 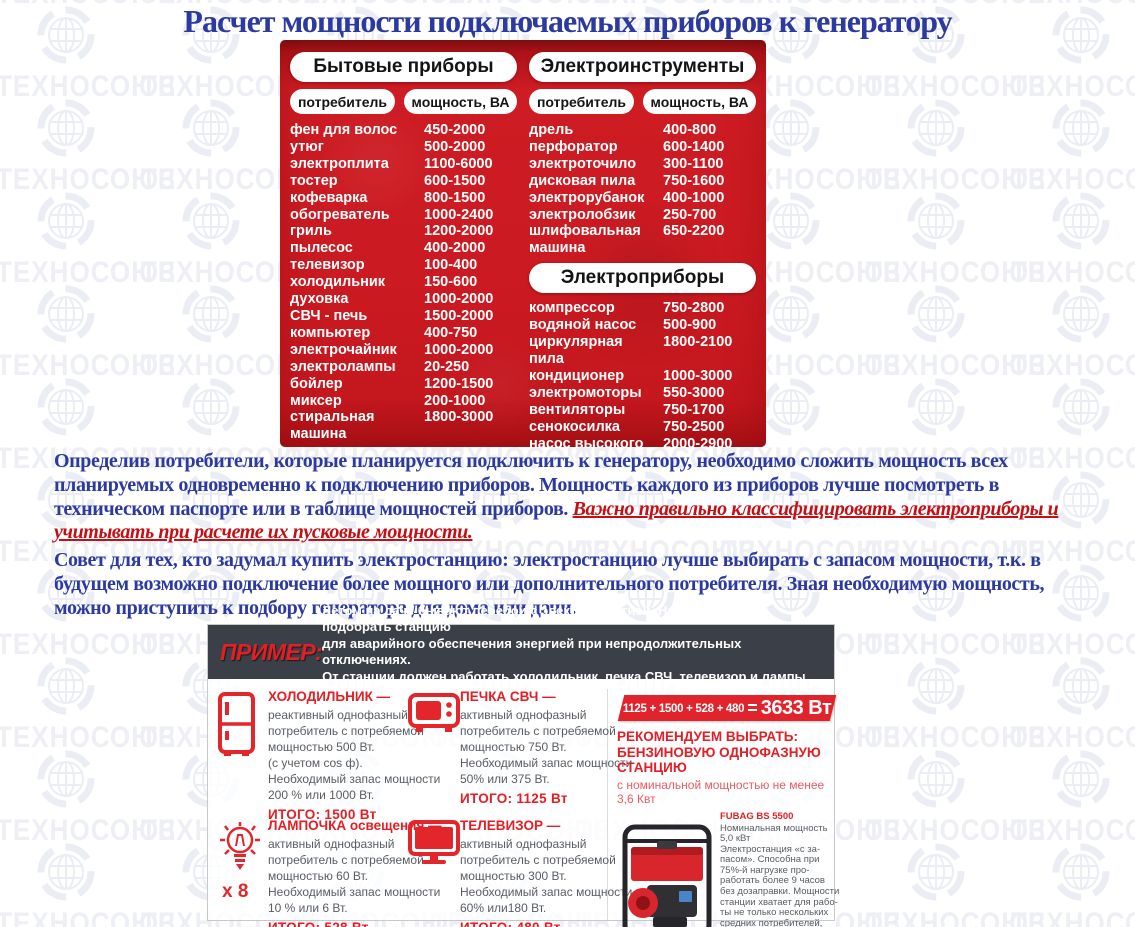 I want to click on device-name: электролобзик, so click(x=582, y=214).